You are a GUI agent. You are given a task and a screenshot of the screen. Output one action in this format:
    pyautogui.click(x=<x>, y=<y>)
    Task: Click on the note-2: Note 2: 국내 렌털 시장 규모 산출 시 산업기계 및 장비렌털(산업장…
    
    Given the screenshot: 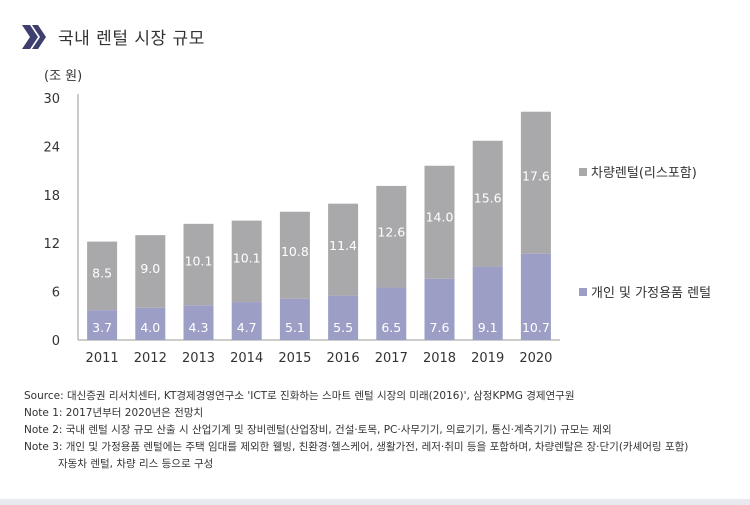 What is the action you would take?
    pyautogui.click(x=318, y=430)
    